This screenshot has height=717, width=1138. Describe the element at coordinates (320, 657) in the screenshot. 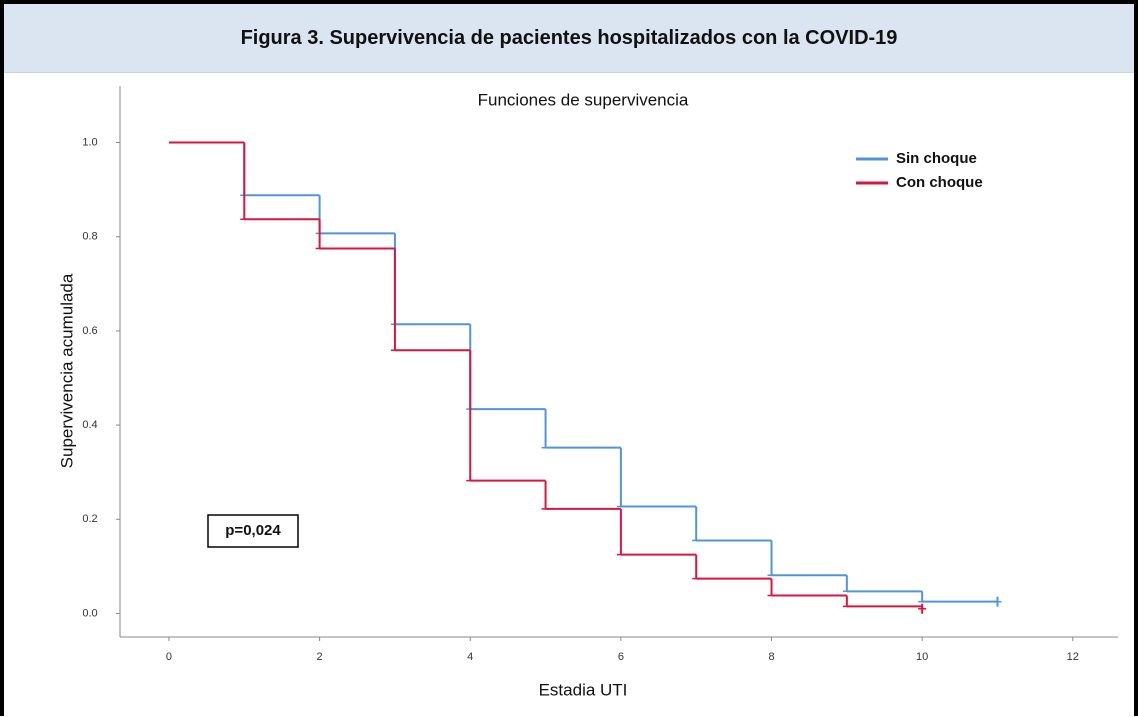

I see `x-tick-label: 2` at that location.